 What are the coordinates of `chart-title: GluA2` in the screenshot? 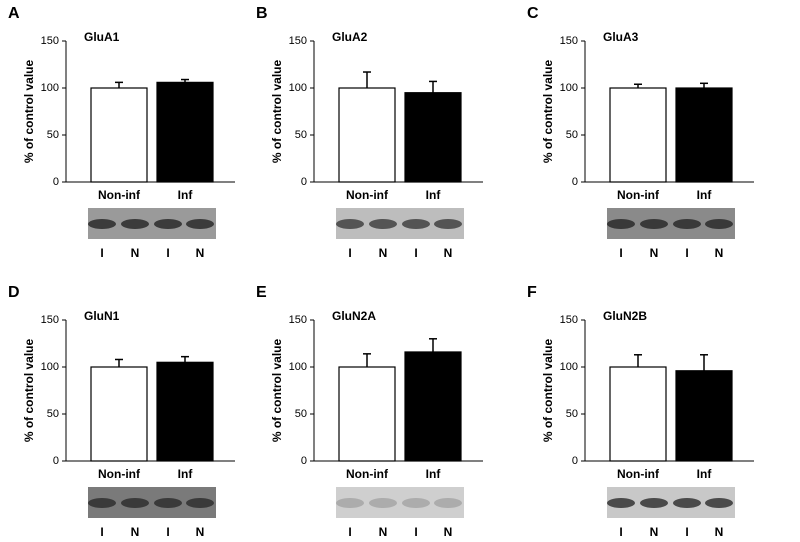 It's located at (350, 37).